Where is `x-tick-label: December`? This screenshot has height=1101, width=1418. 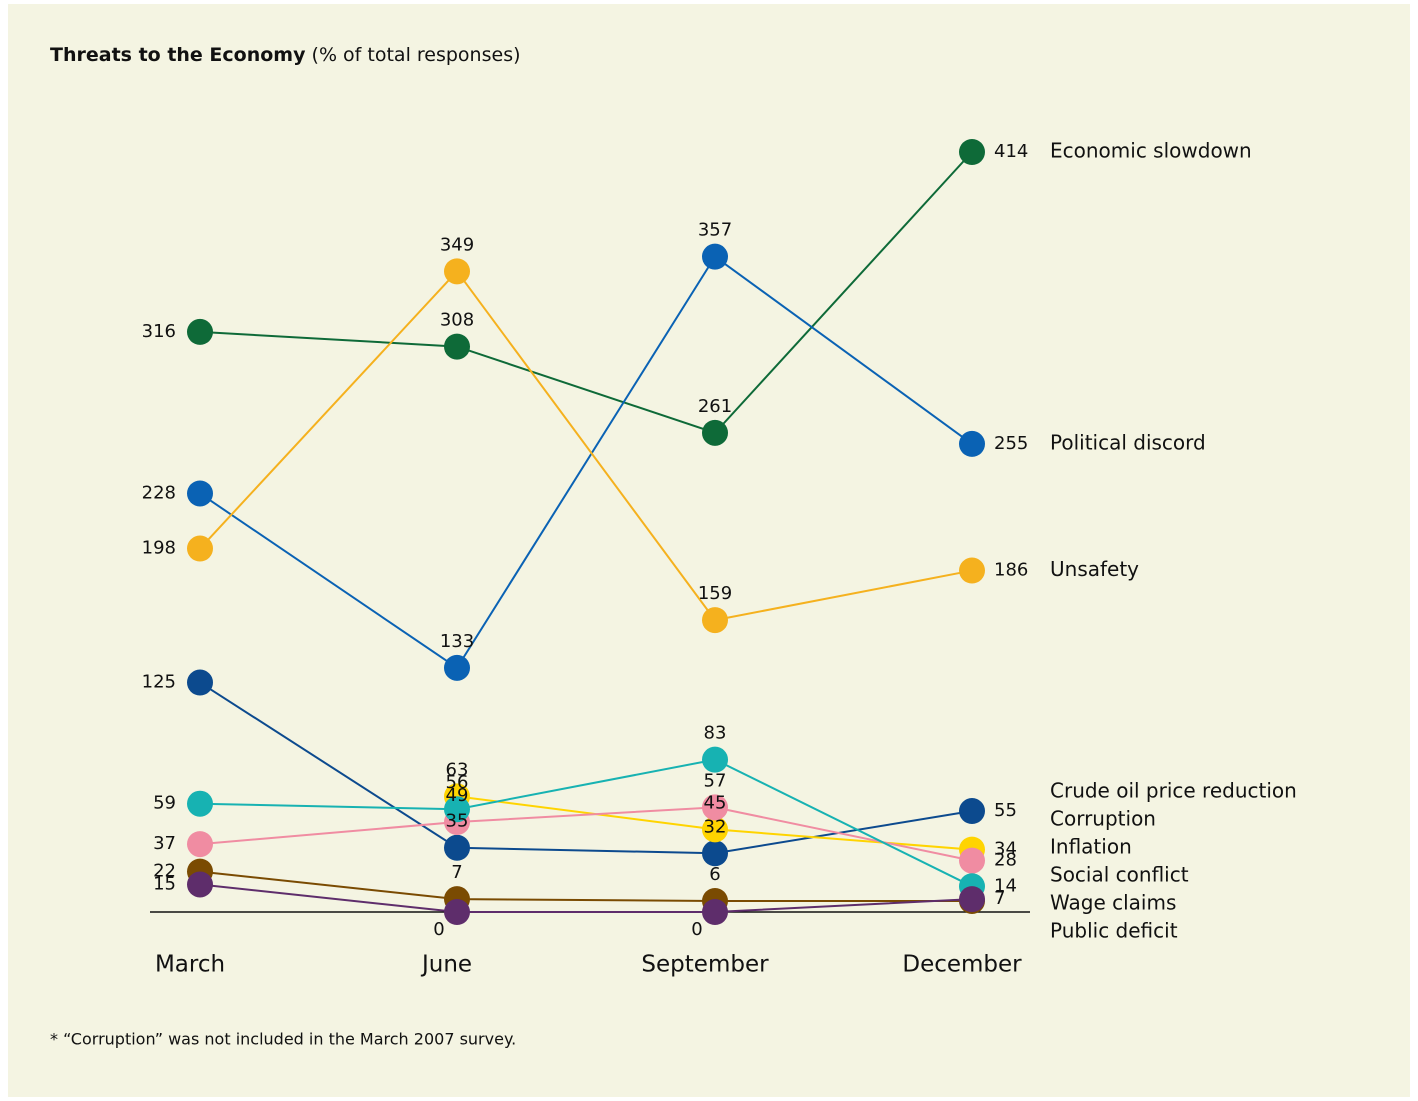 x-tick-label: December is located at coordinates (962, 965).